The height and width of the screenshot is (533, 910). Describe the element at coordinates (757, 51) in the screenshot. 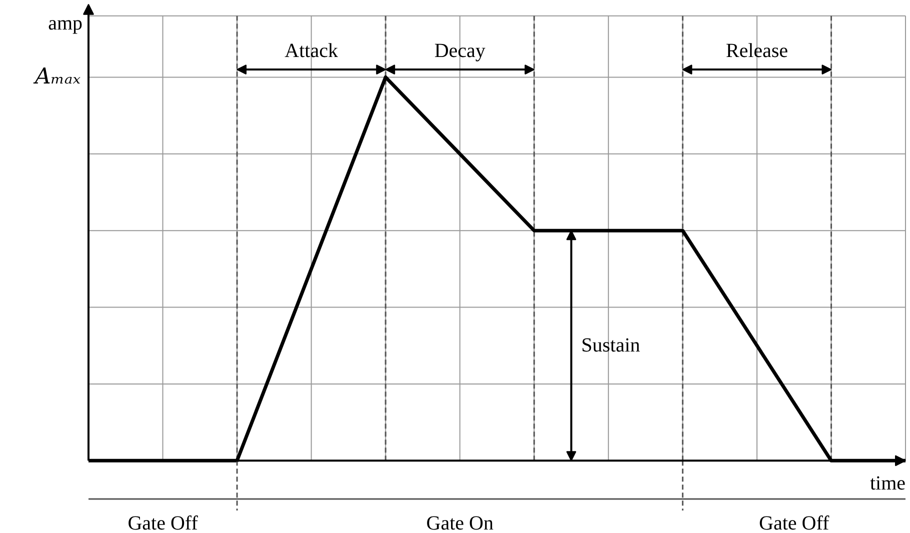

I see `text: Release` at that location.